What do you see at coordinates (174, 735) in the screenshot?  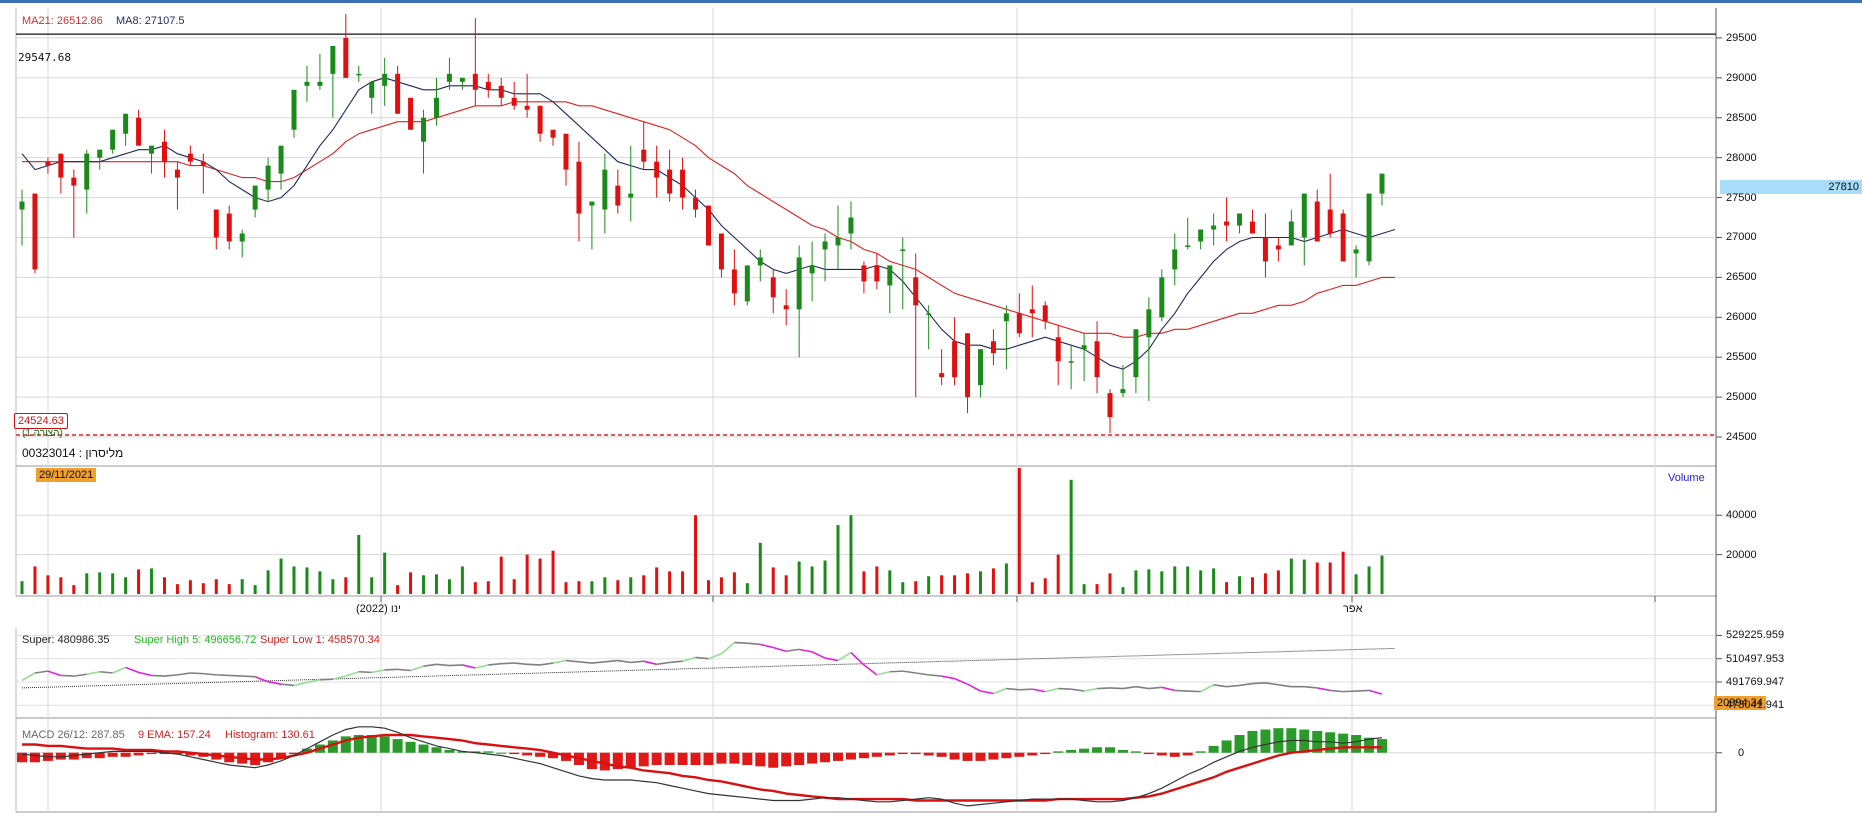 I see `ema-legend: 9 EMA: 157.24` at bounding box center [174, 735].